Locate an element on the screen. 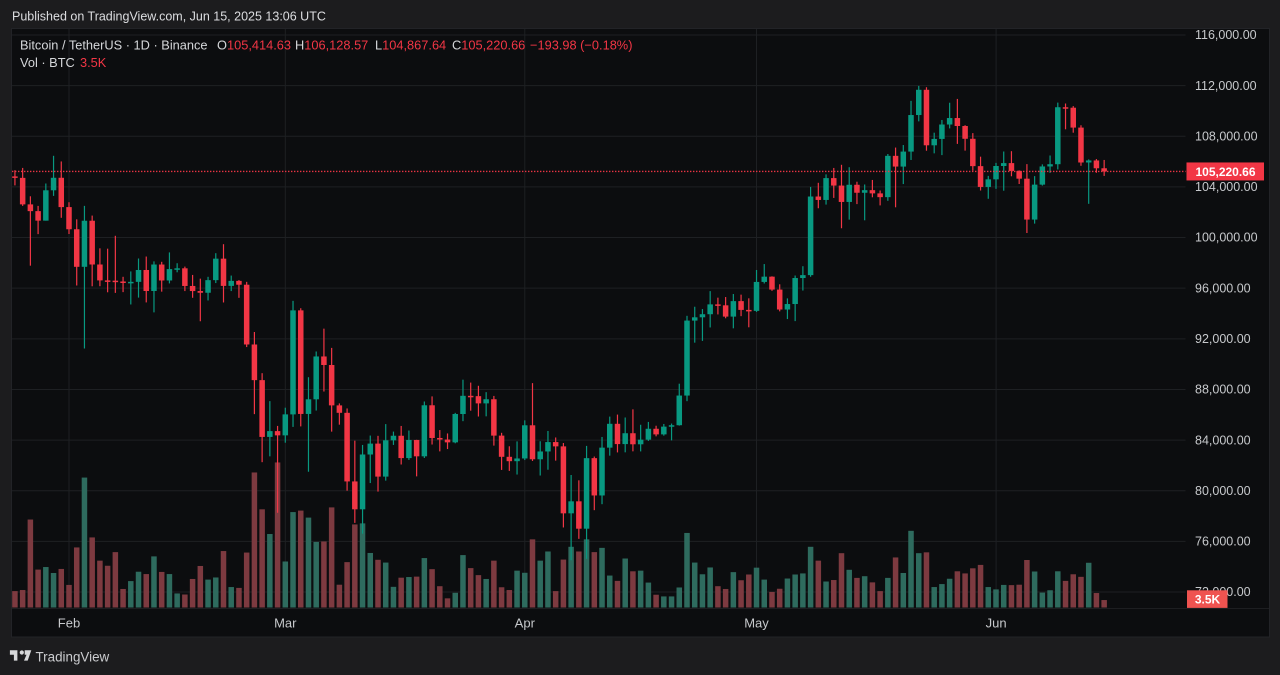  svg-text: 100,000.00 is located at coordinates (1226, 238).